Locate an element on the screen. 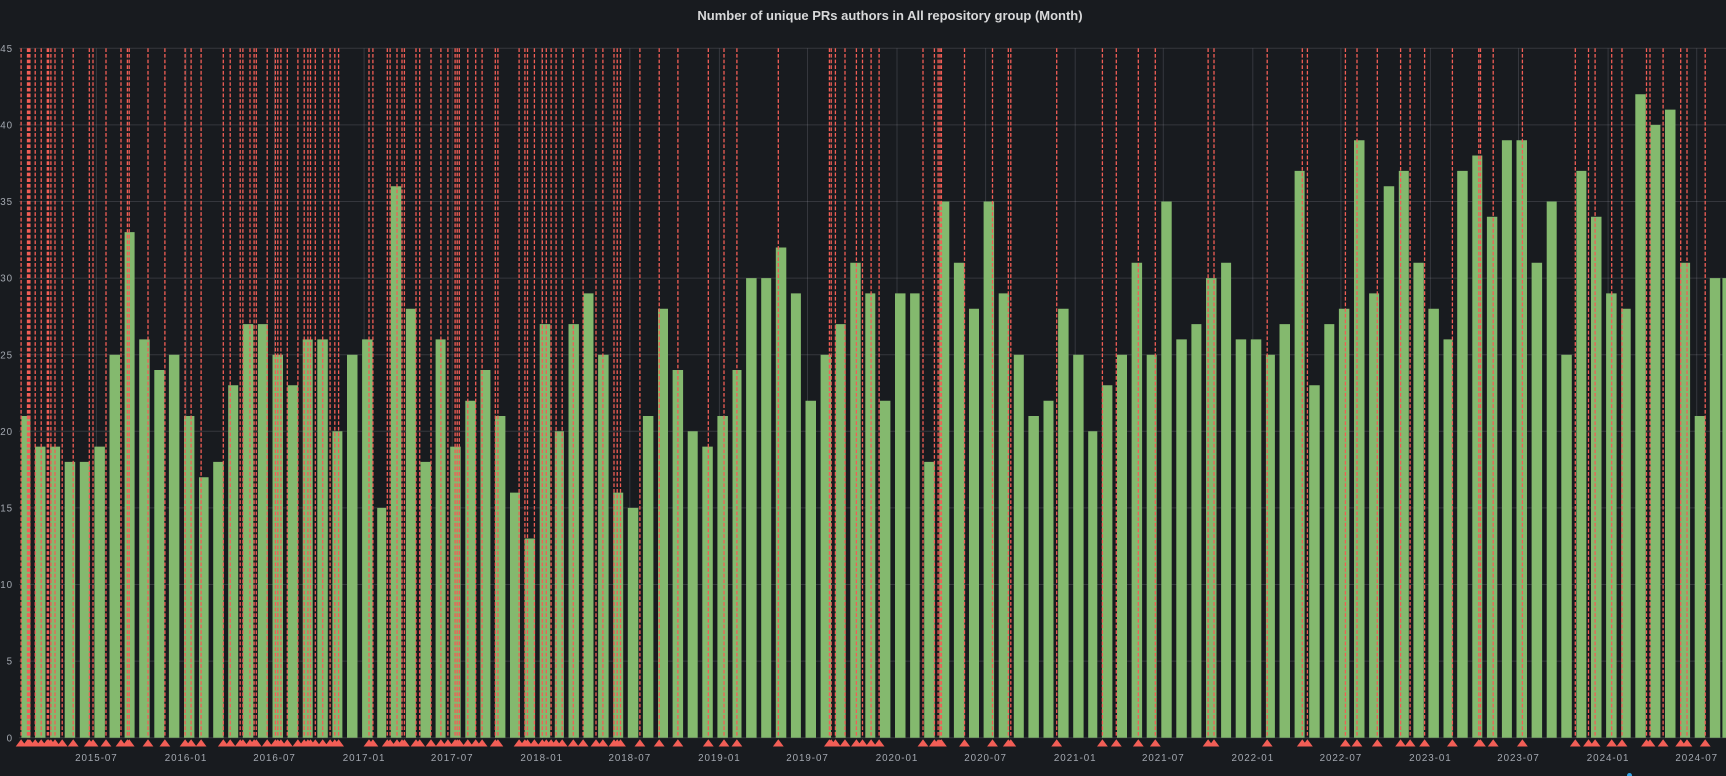  svg-text: 5 is located at coordinates (10, 662).